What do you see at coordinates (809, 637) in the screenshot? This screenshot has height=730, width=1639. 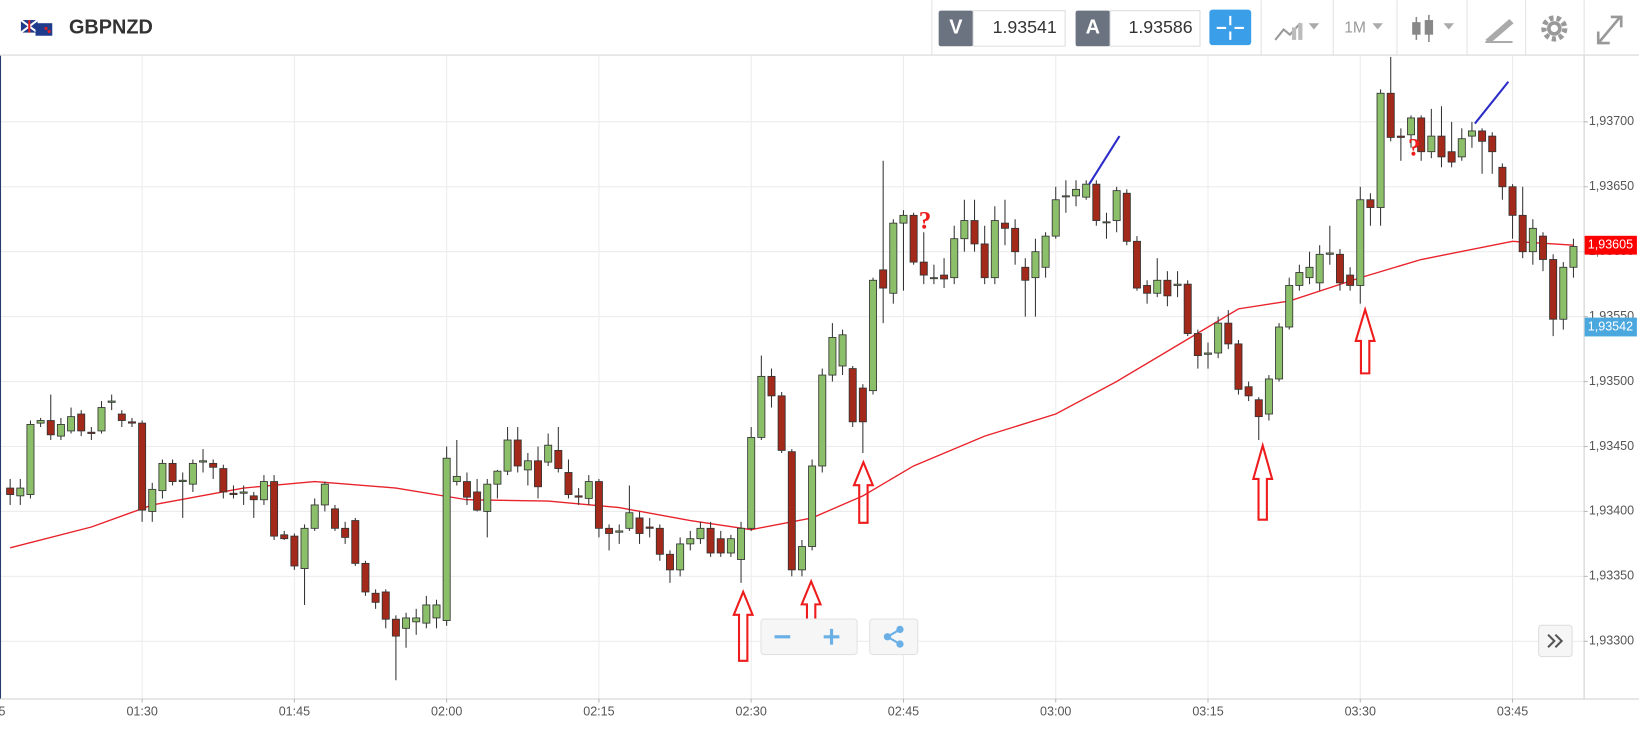 I see `zoom-panel` at bounding box center [809, 637].